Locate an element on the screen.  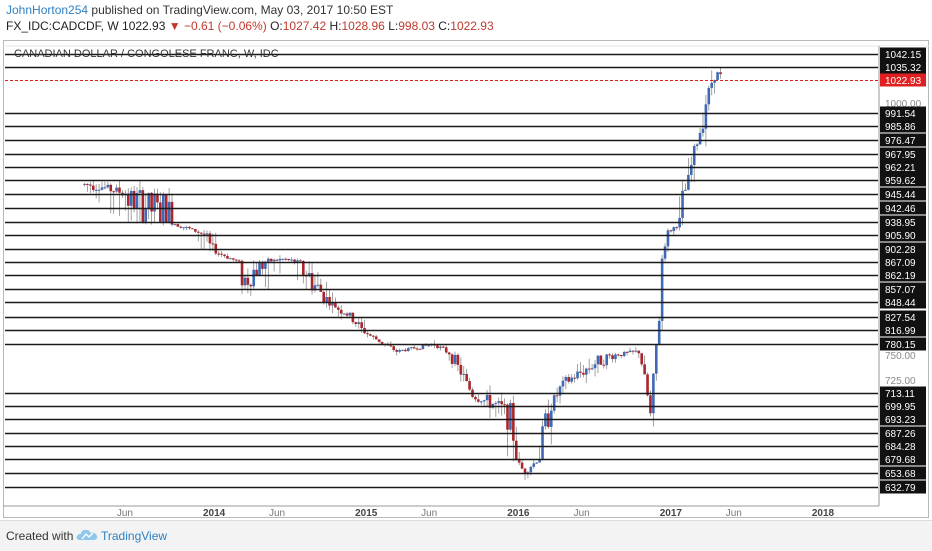
tradingview-brand: TradingView is located at coordinates (134, 536).